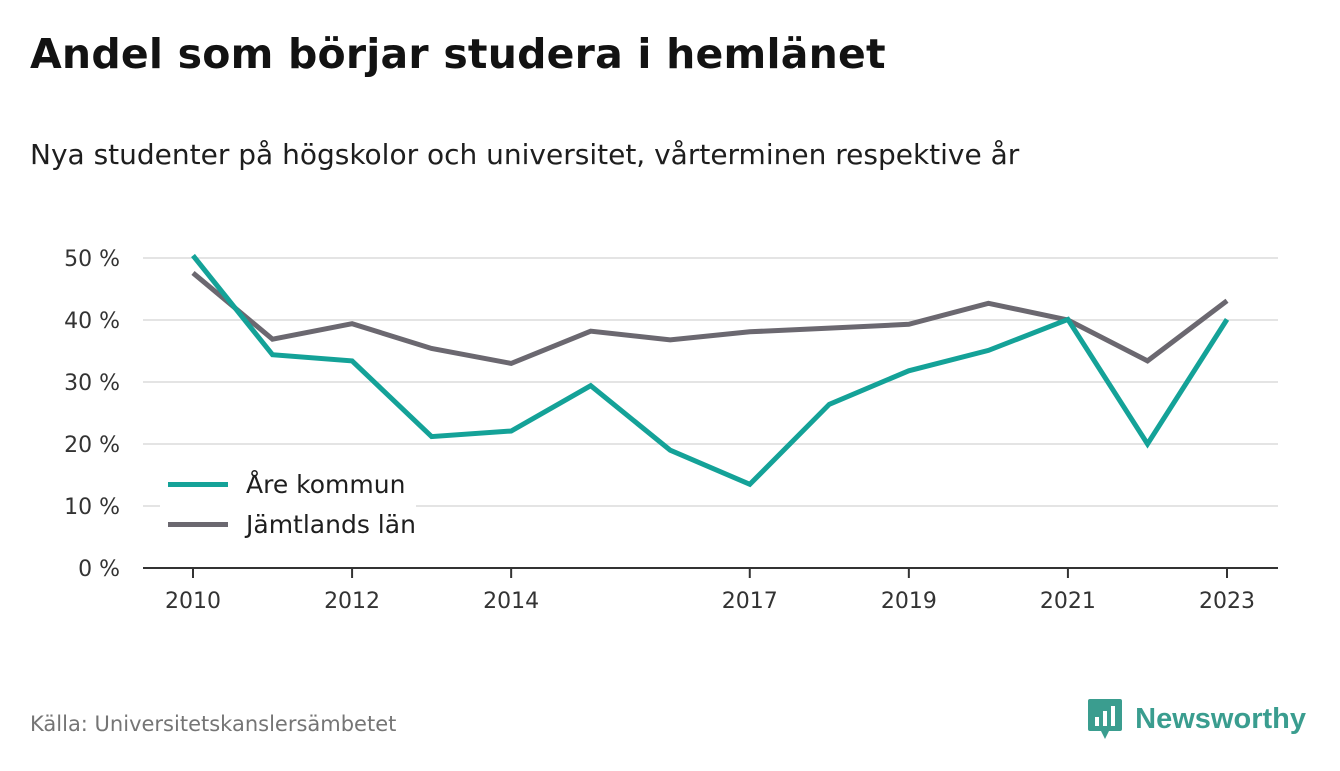  I want to click on newsworthy-icon, so click(1105, 719).